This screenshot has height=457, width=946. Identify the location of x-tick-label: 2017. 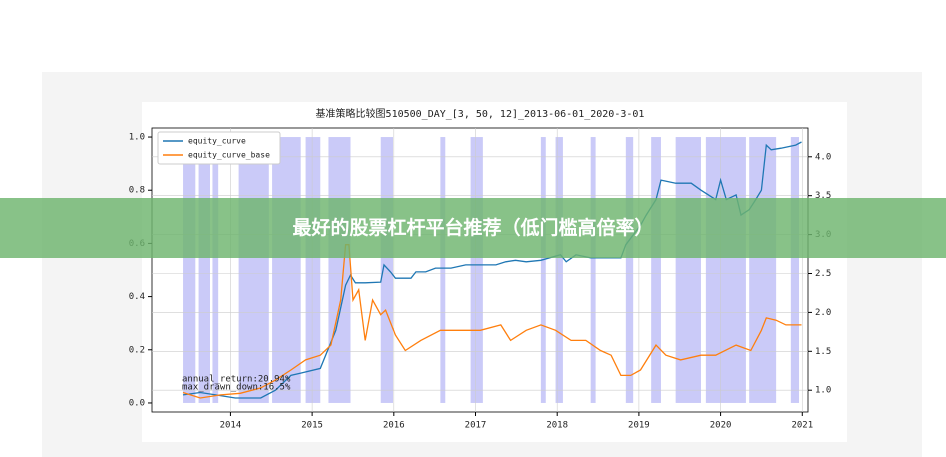
(476, 426).